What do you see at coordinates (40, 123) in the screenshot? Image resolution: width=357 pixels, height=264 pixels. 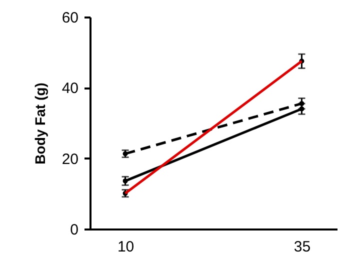 I see `y-axis-title: Body Fat (g)` at bounding box center [40, 123].